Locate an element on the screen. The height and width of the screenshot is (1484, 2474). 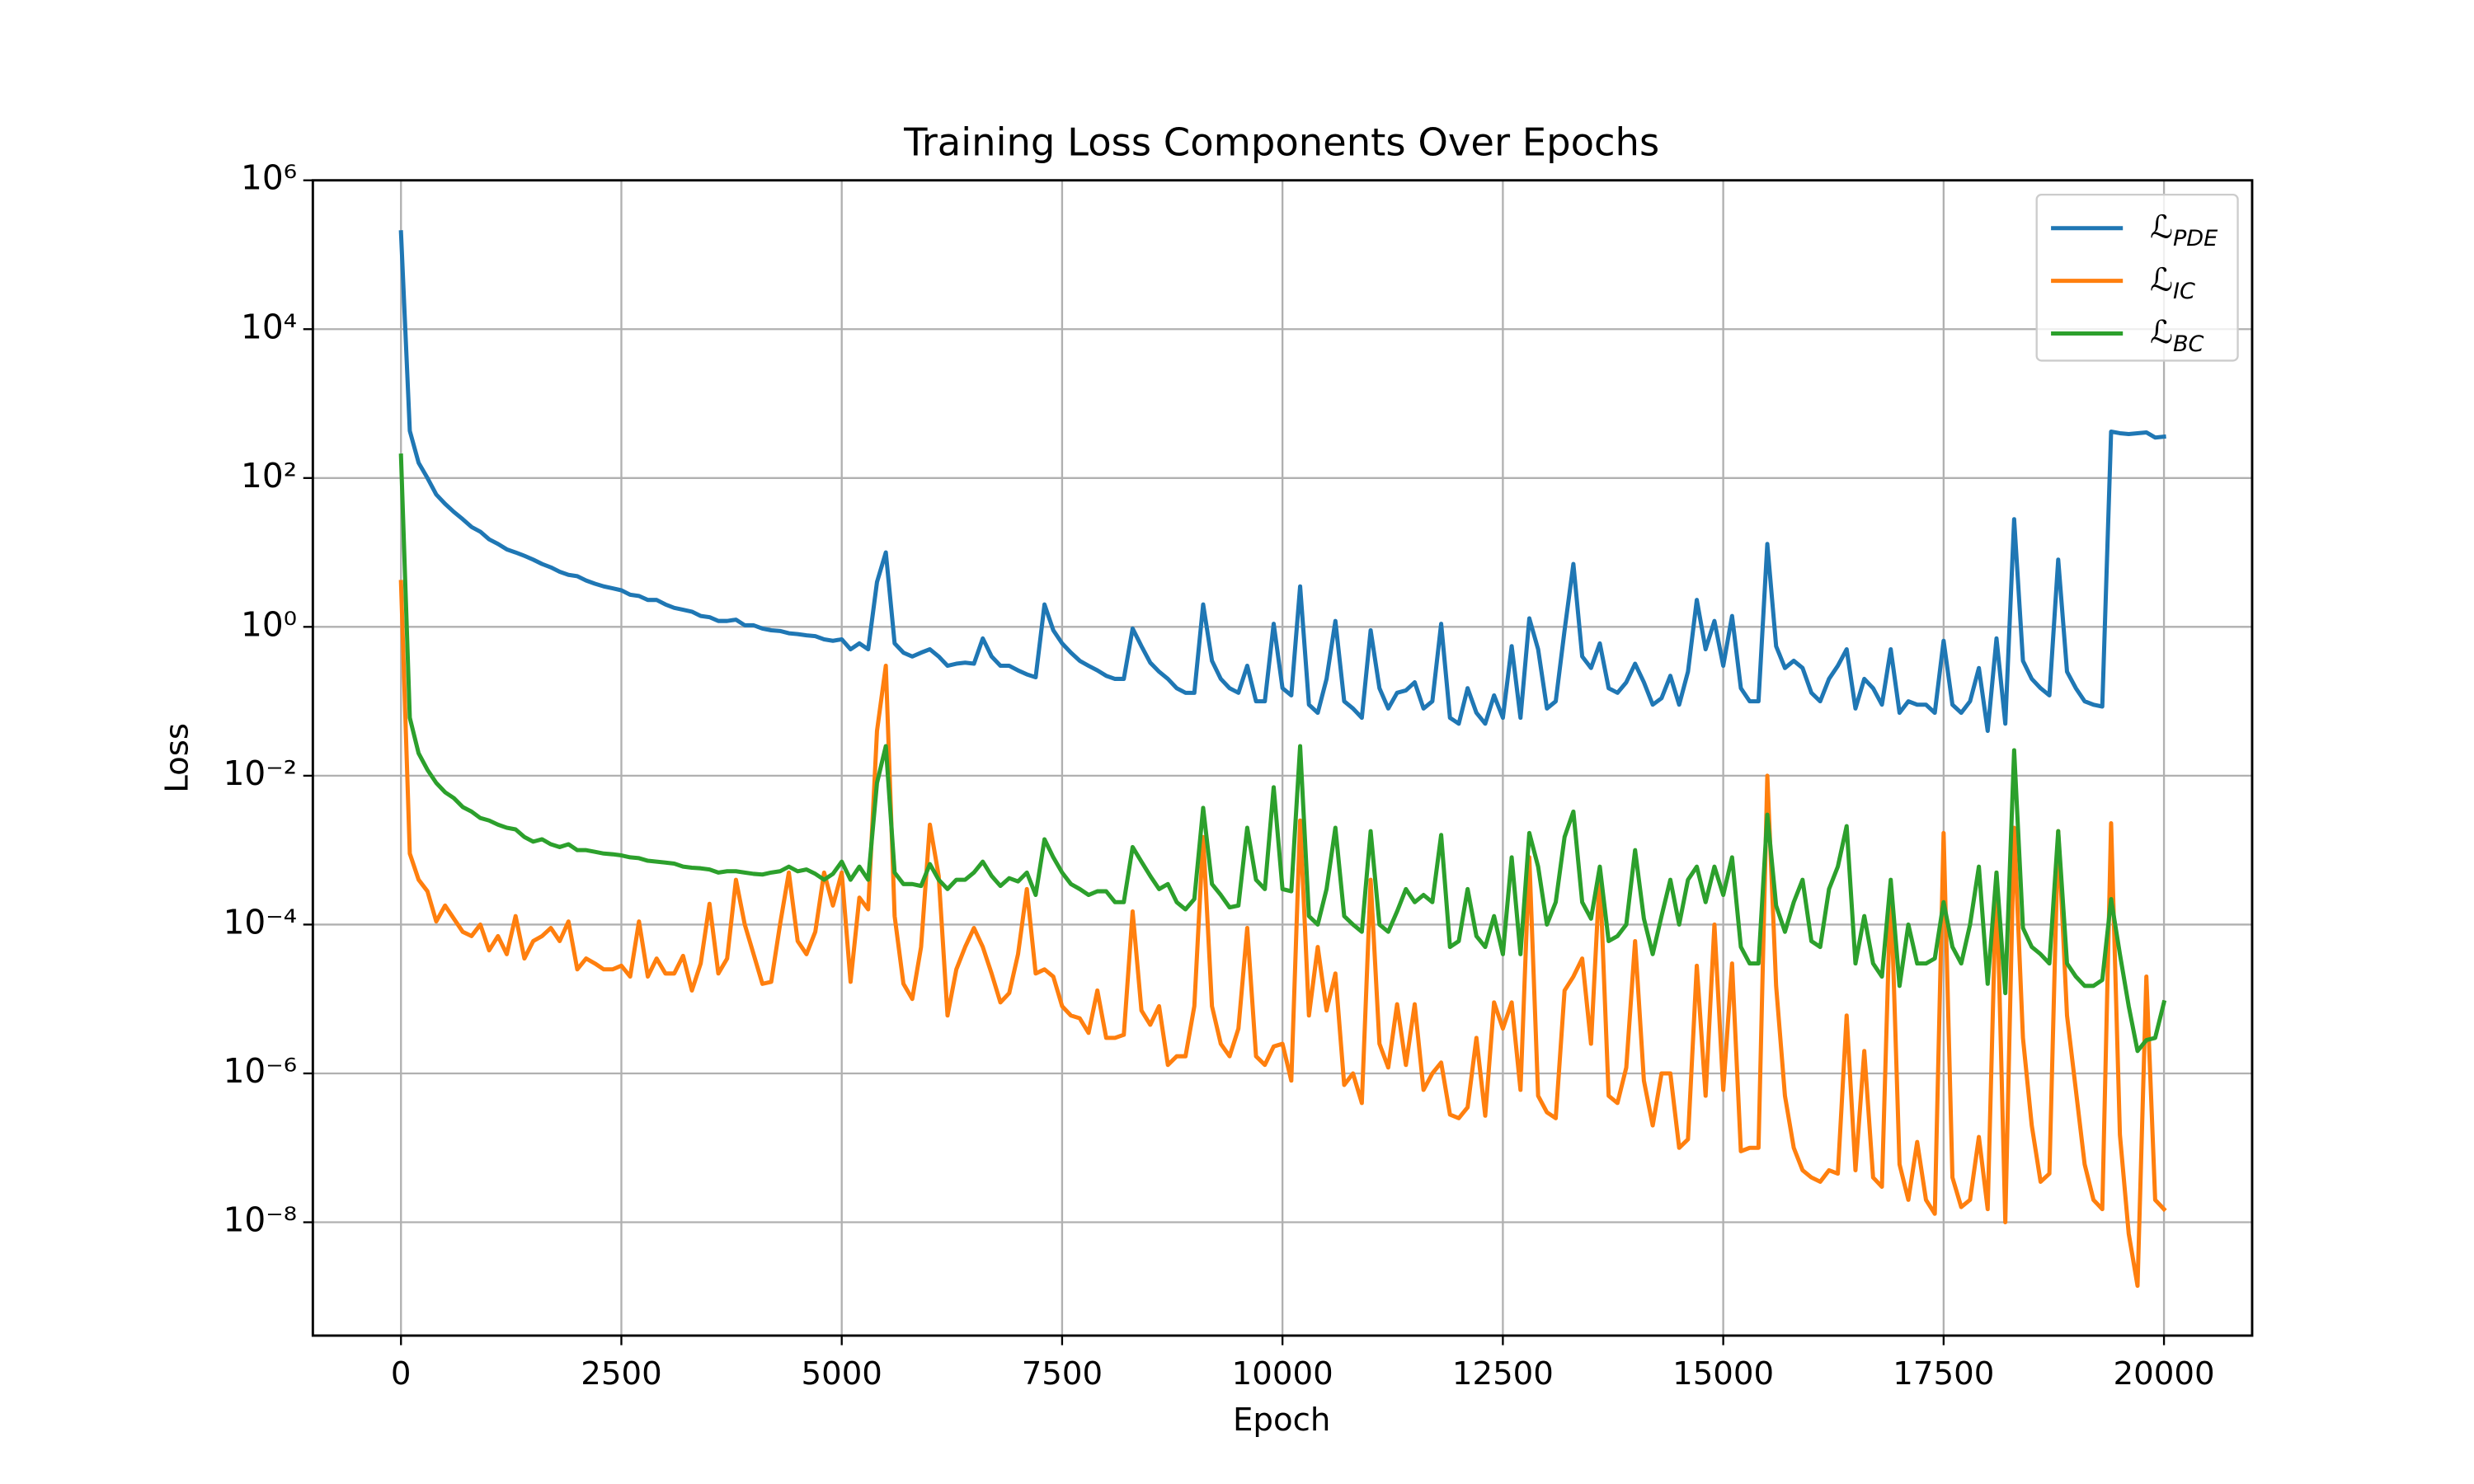
legend-label: ℒIC is located at coordinates (2172, 282).